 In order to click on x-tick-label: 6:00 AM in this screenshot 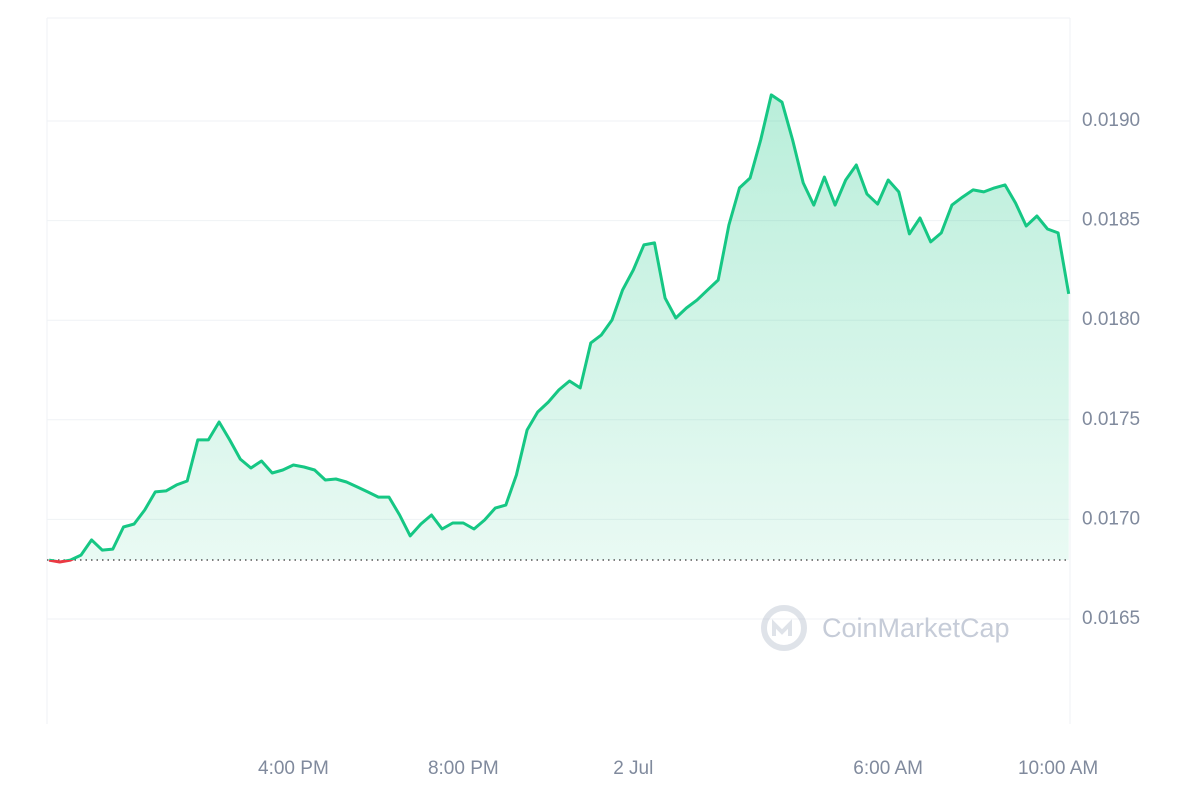, I will do `click(888, 768)`.